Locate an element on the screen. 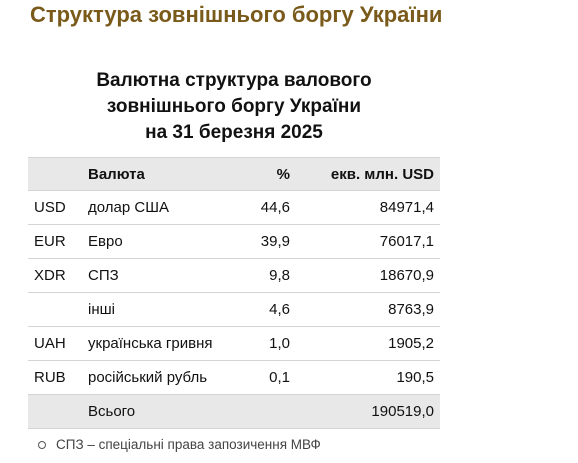 This screenshot has height=463, width=578. cell-code: UAH is located at coordinates (55, 343).